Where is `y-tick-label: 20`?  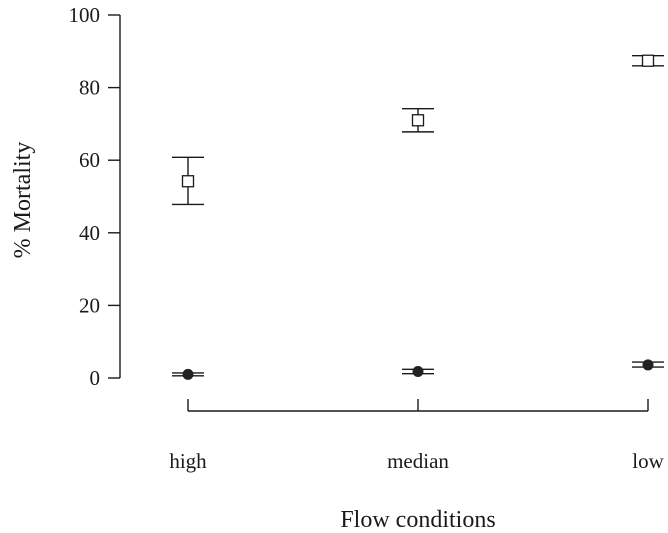
y-tick-label: 20 is located at coordinates (89, 305).